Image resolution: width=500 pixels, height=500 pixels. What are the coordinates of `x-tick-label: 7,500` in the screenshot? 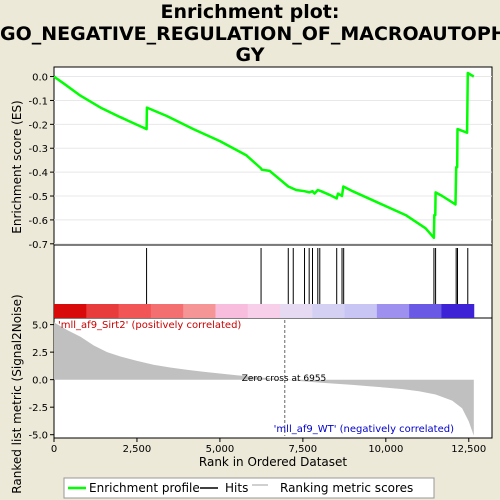 It's located at (303, 449).